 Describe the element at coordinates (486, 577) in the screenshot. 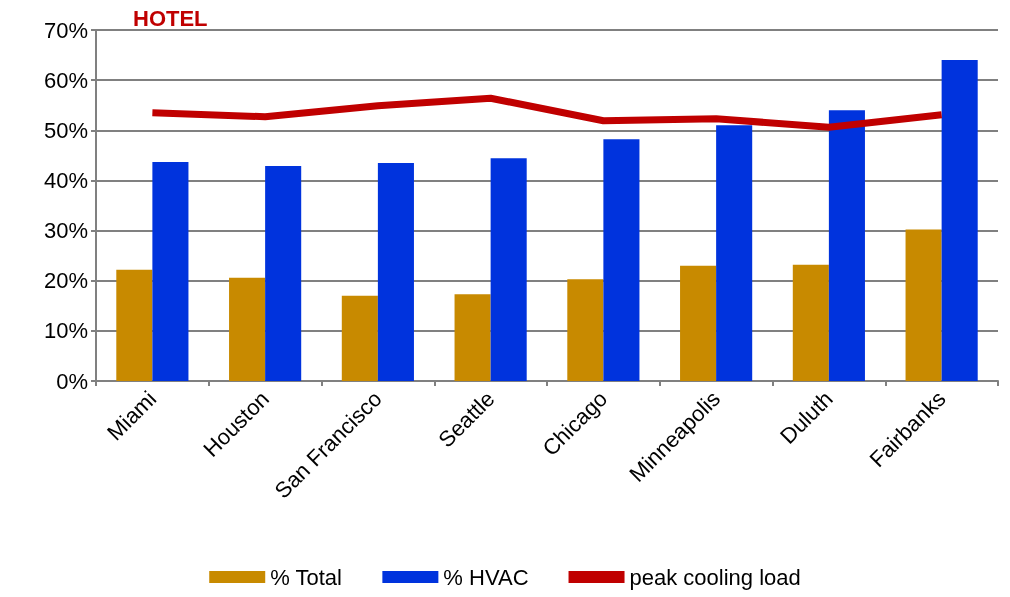

I see `legend-label: % HVAC` at that location.